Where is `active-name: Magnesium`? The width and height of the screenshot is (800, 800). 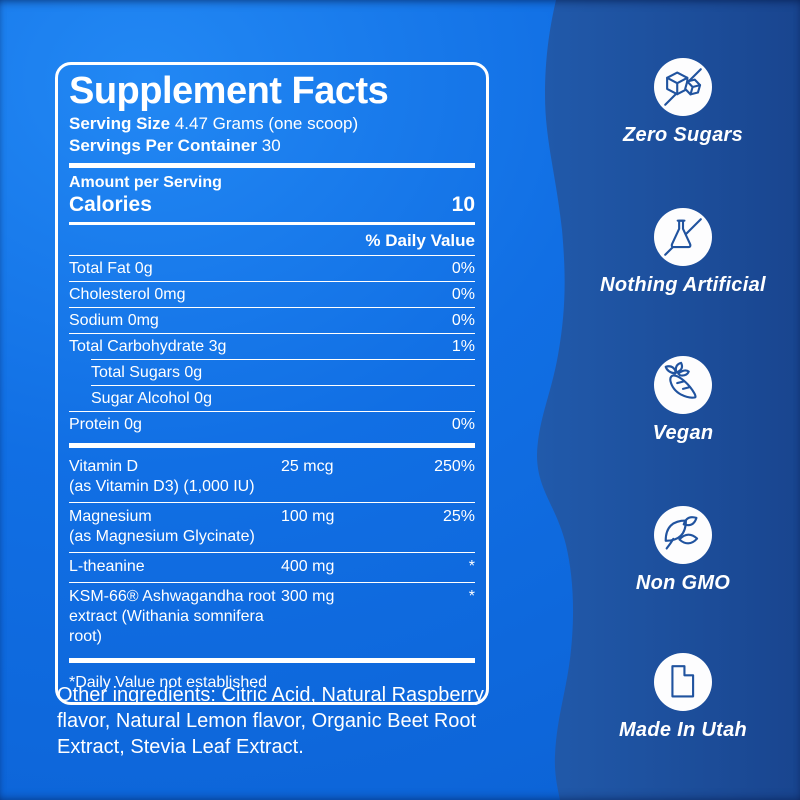 active-name: Magnesium is located at coordinates (110, 516).